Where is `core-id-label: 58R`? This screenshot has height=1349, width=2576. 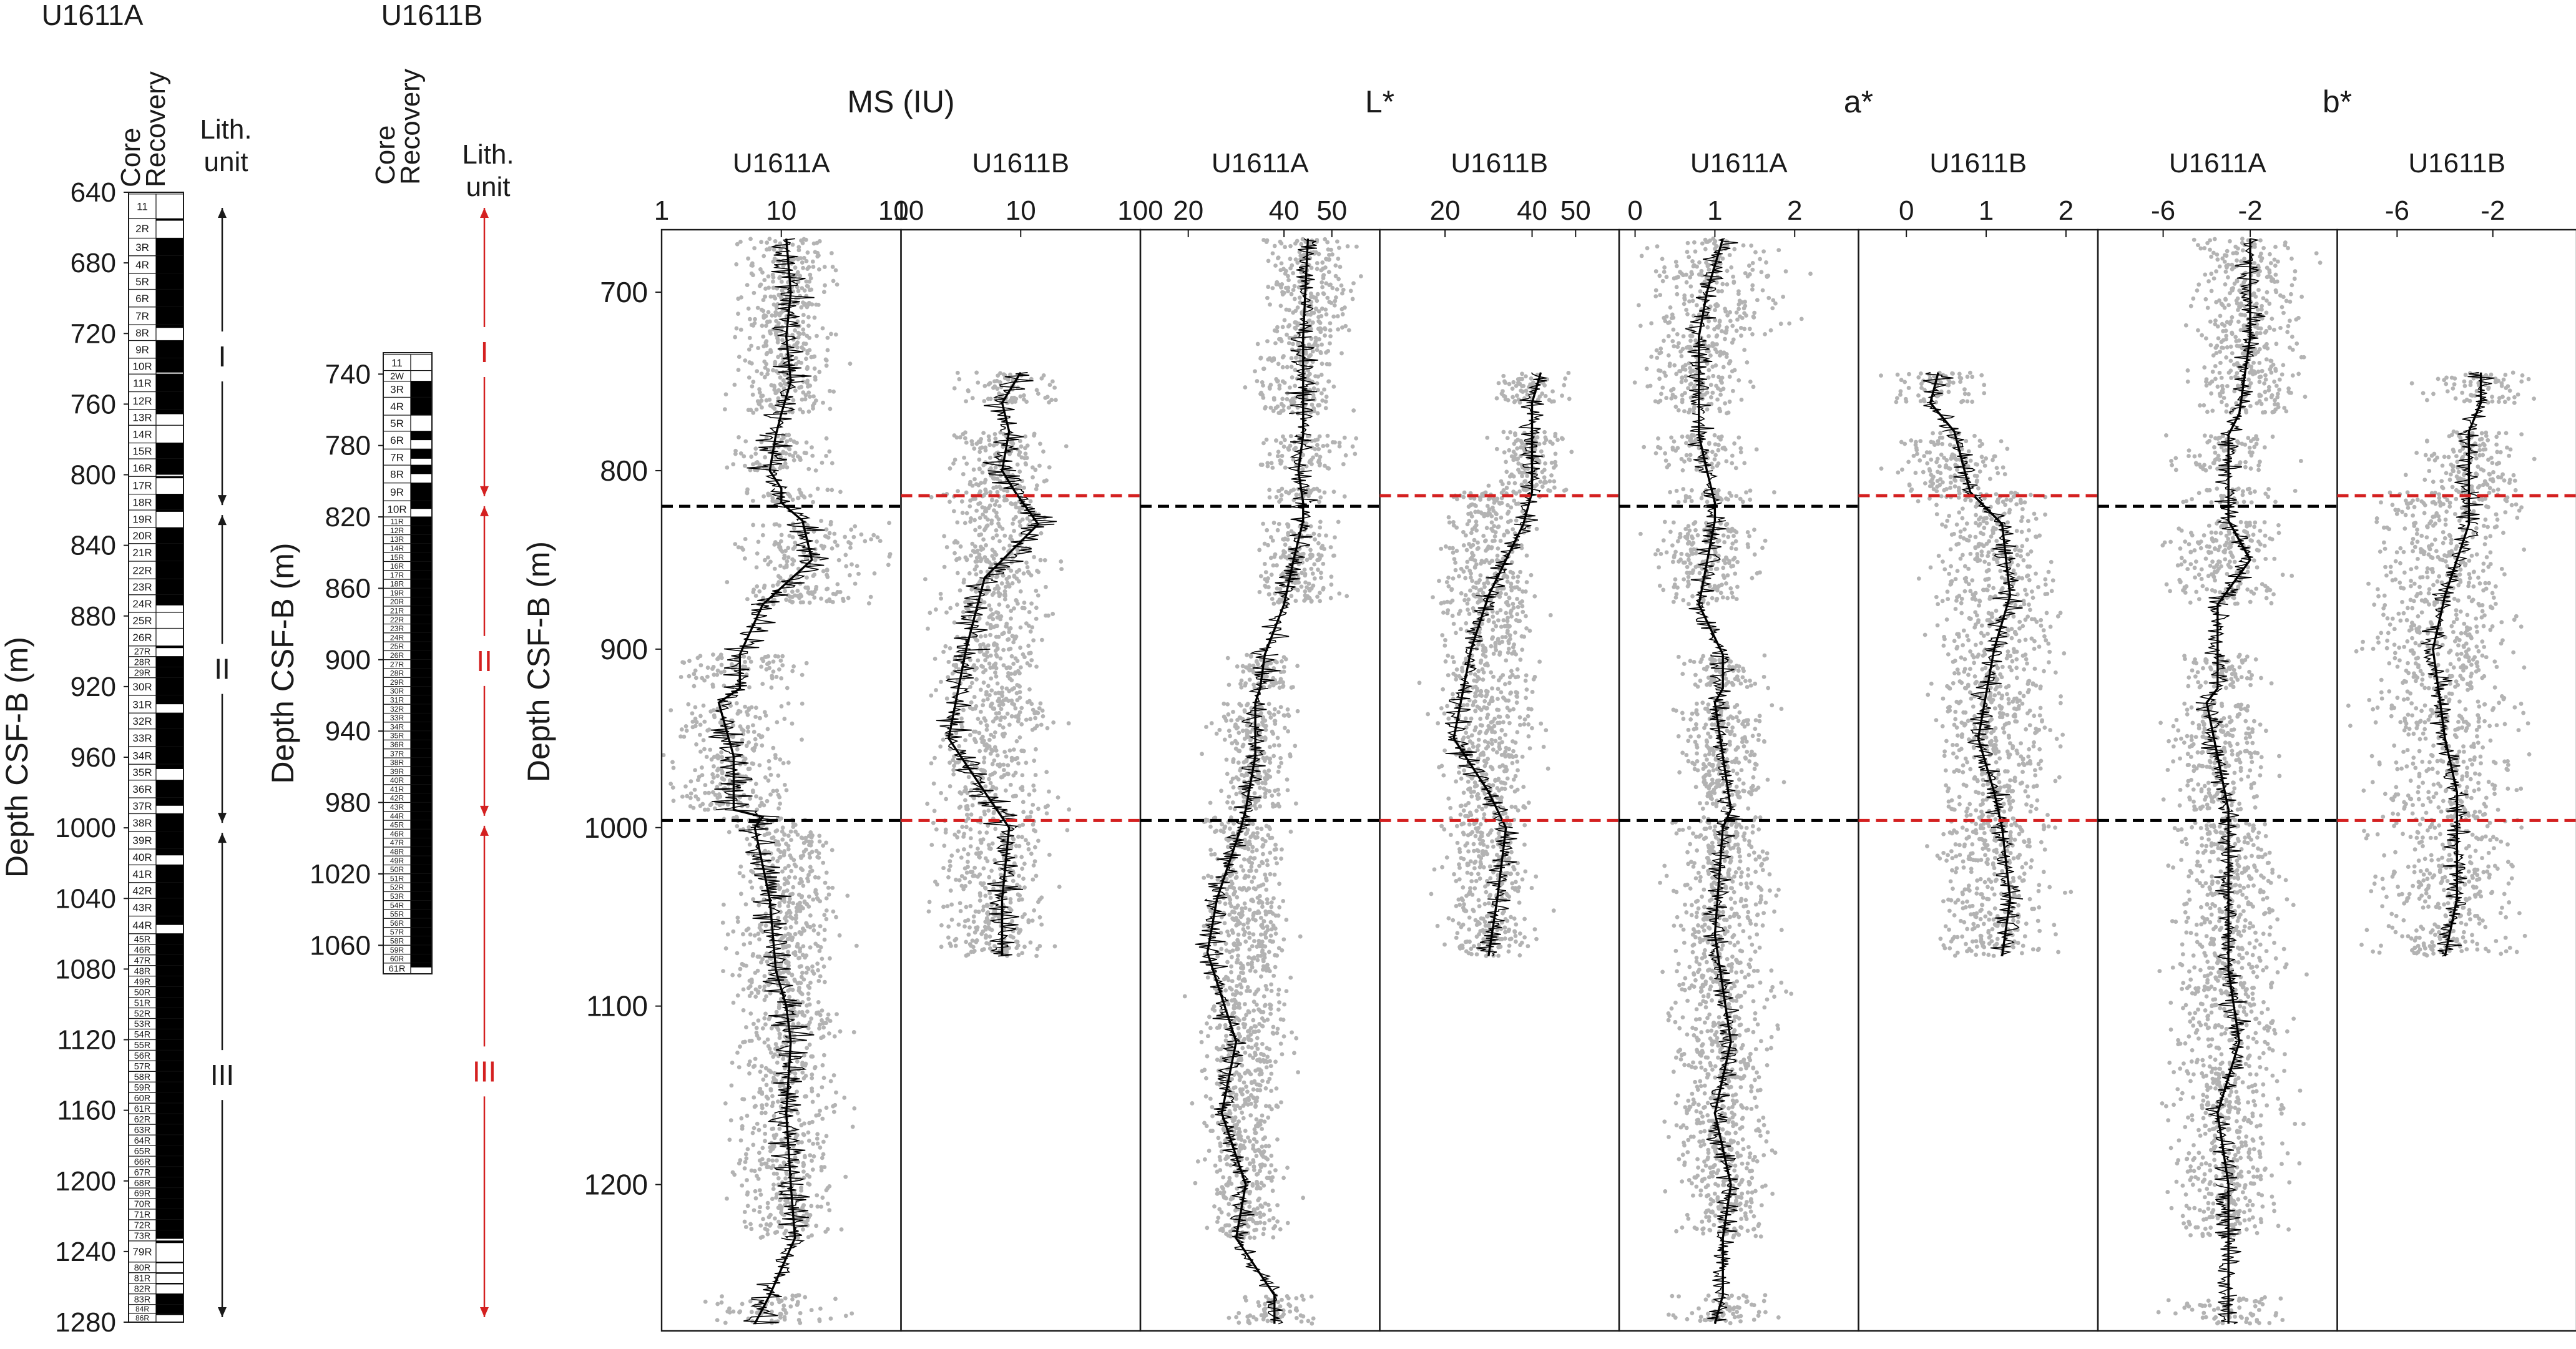
core-id-label: 58R is located at coordinates (142, 1077).